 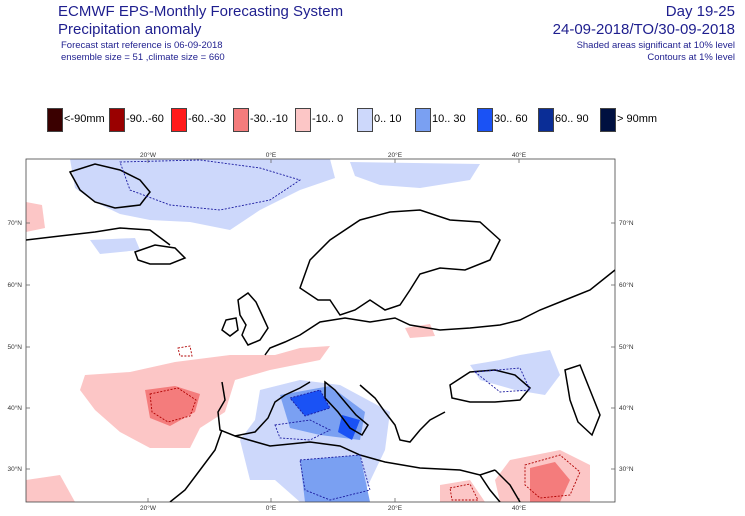 What do you see at coordinates (130, 29) in the screenshot?
I see `page-subtitle: Precipitation anomaly` at bounding box center [130, 29].